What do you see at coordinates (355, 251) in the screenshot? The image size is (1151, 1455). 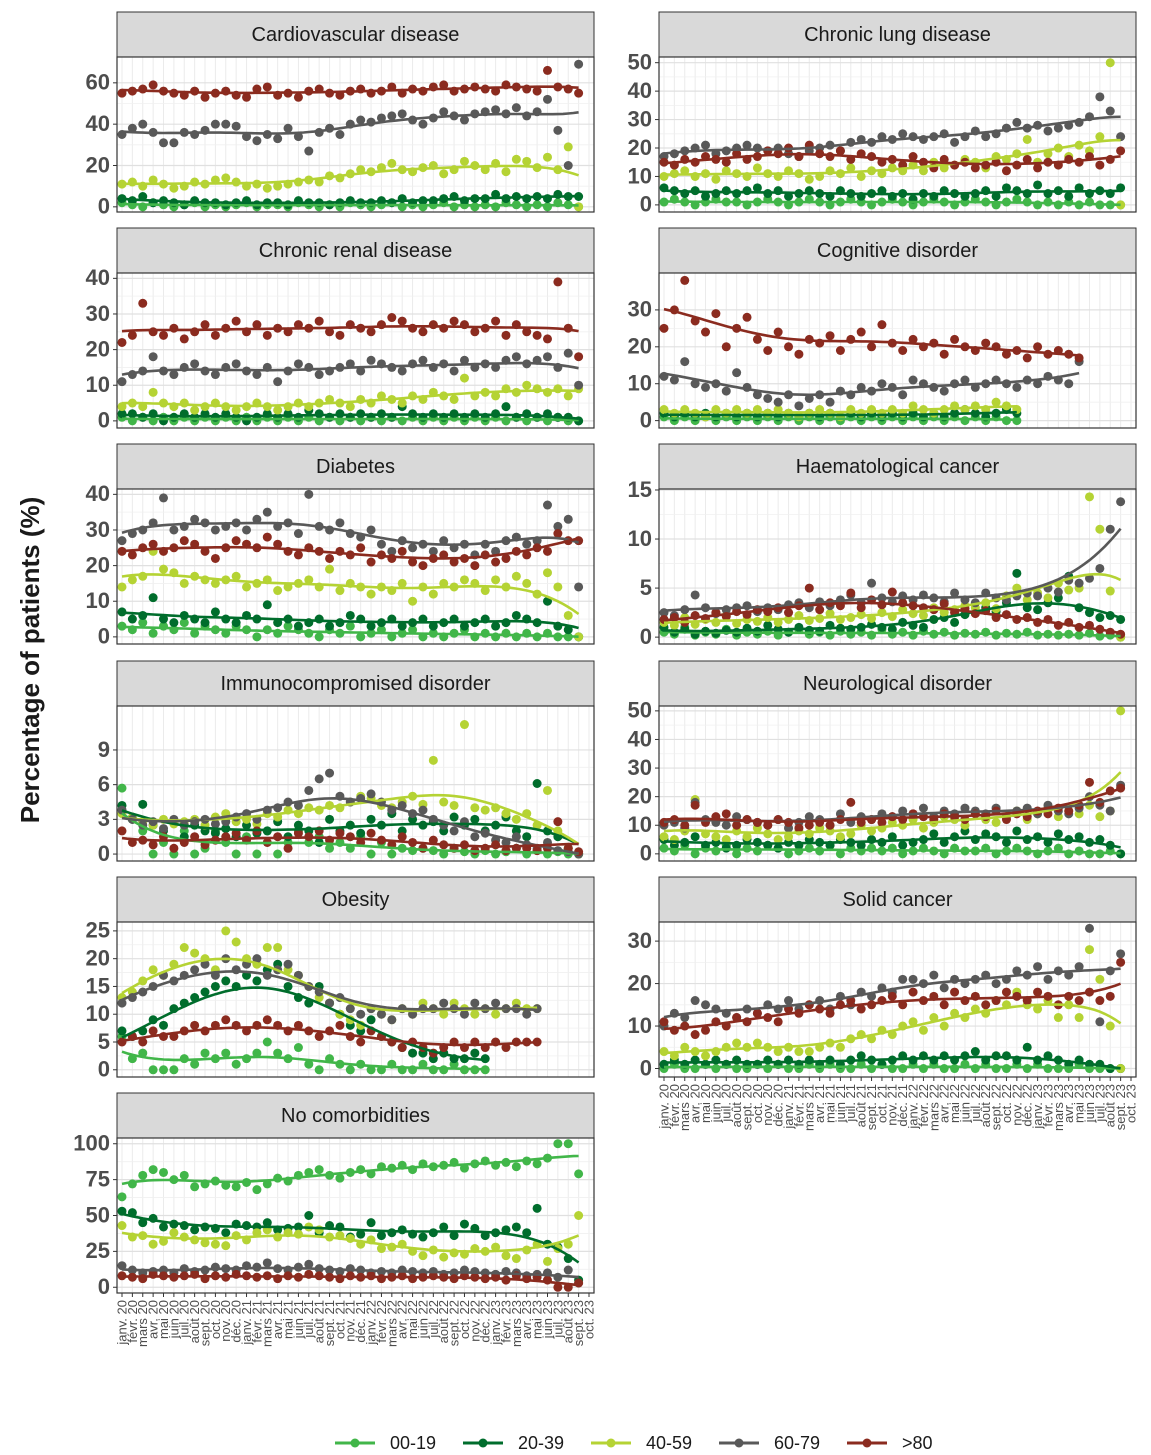 I see `panel-title: Chronic renal disease` at bounding box center [355, 251].